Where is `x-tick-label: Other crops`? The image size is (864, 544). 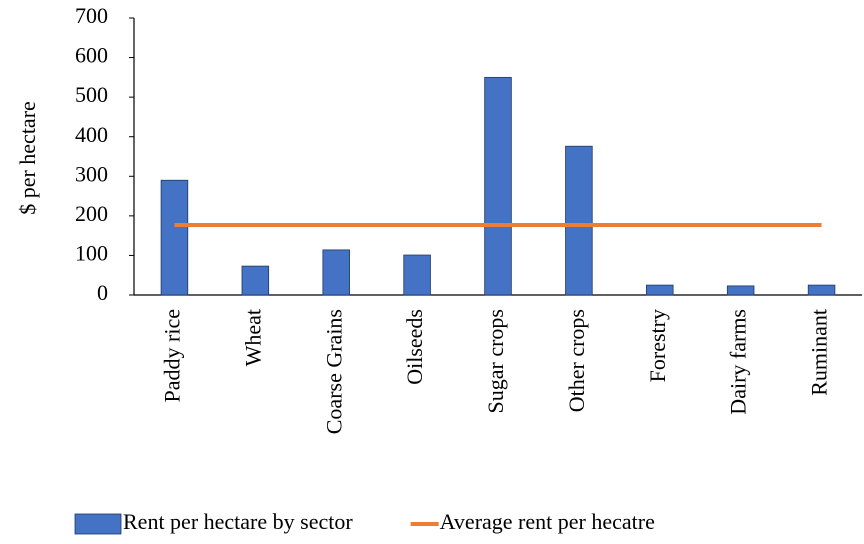 x-tick-label: Other crops is located at coordinates (576, 360).